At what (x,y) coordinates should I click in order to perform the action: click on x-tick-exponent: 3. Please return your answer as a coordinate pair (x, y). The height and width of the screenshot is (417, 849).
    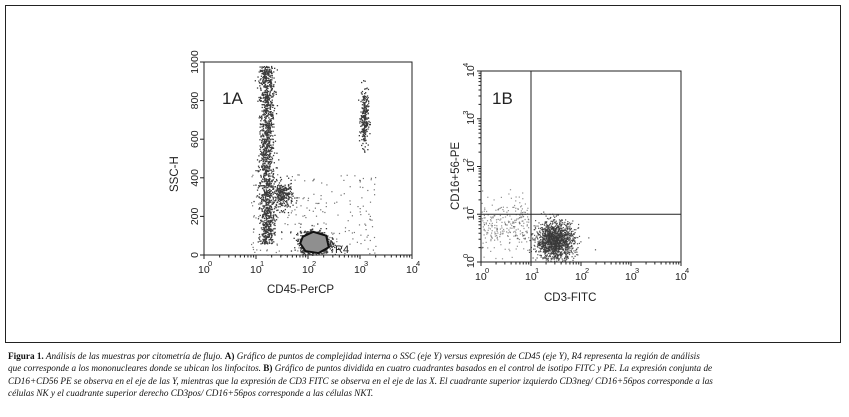
    Looking at the image, I should click on (366, 263).